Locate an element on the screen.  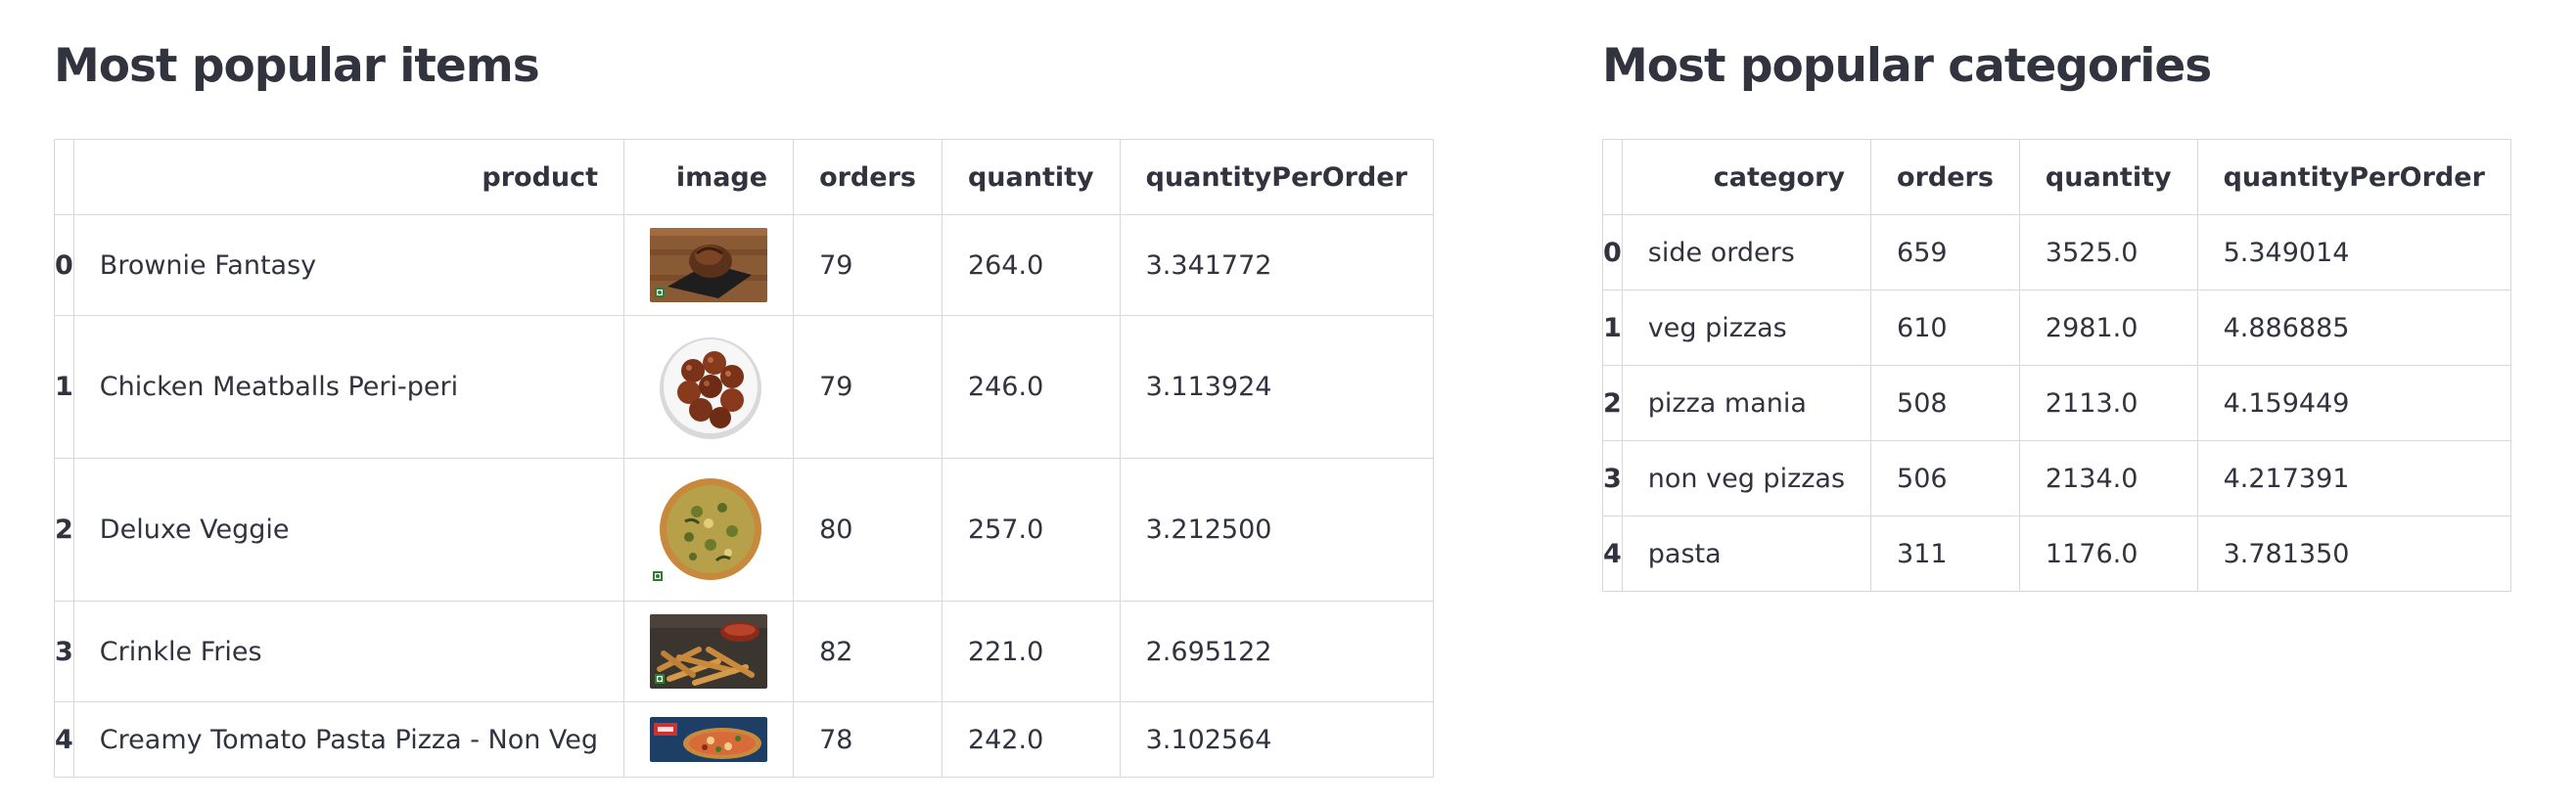
orders-cell: 659 is located at coordinates (1945, 252).